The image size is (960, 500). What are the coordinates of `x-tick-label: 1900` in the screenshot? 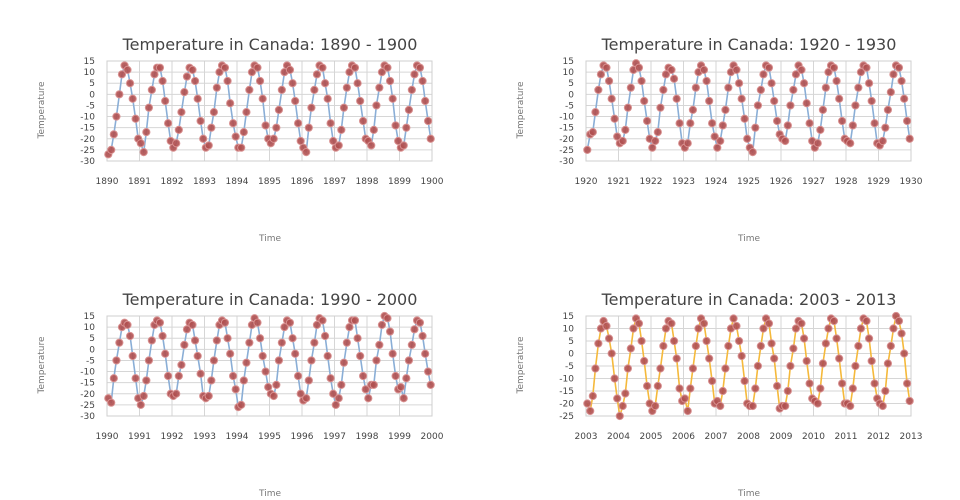 It's located at (432, 182).